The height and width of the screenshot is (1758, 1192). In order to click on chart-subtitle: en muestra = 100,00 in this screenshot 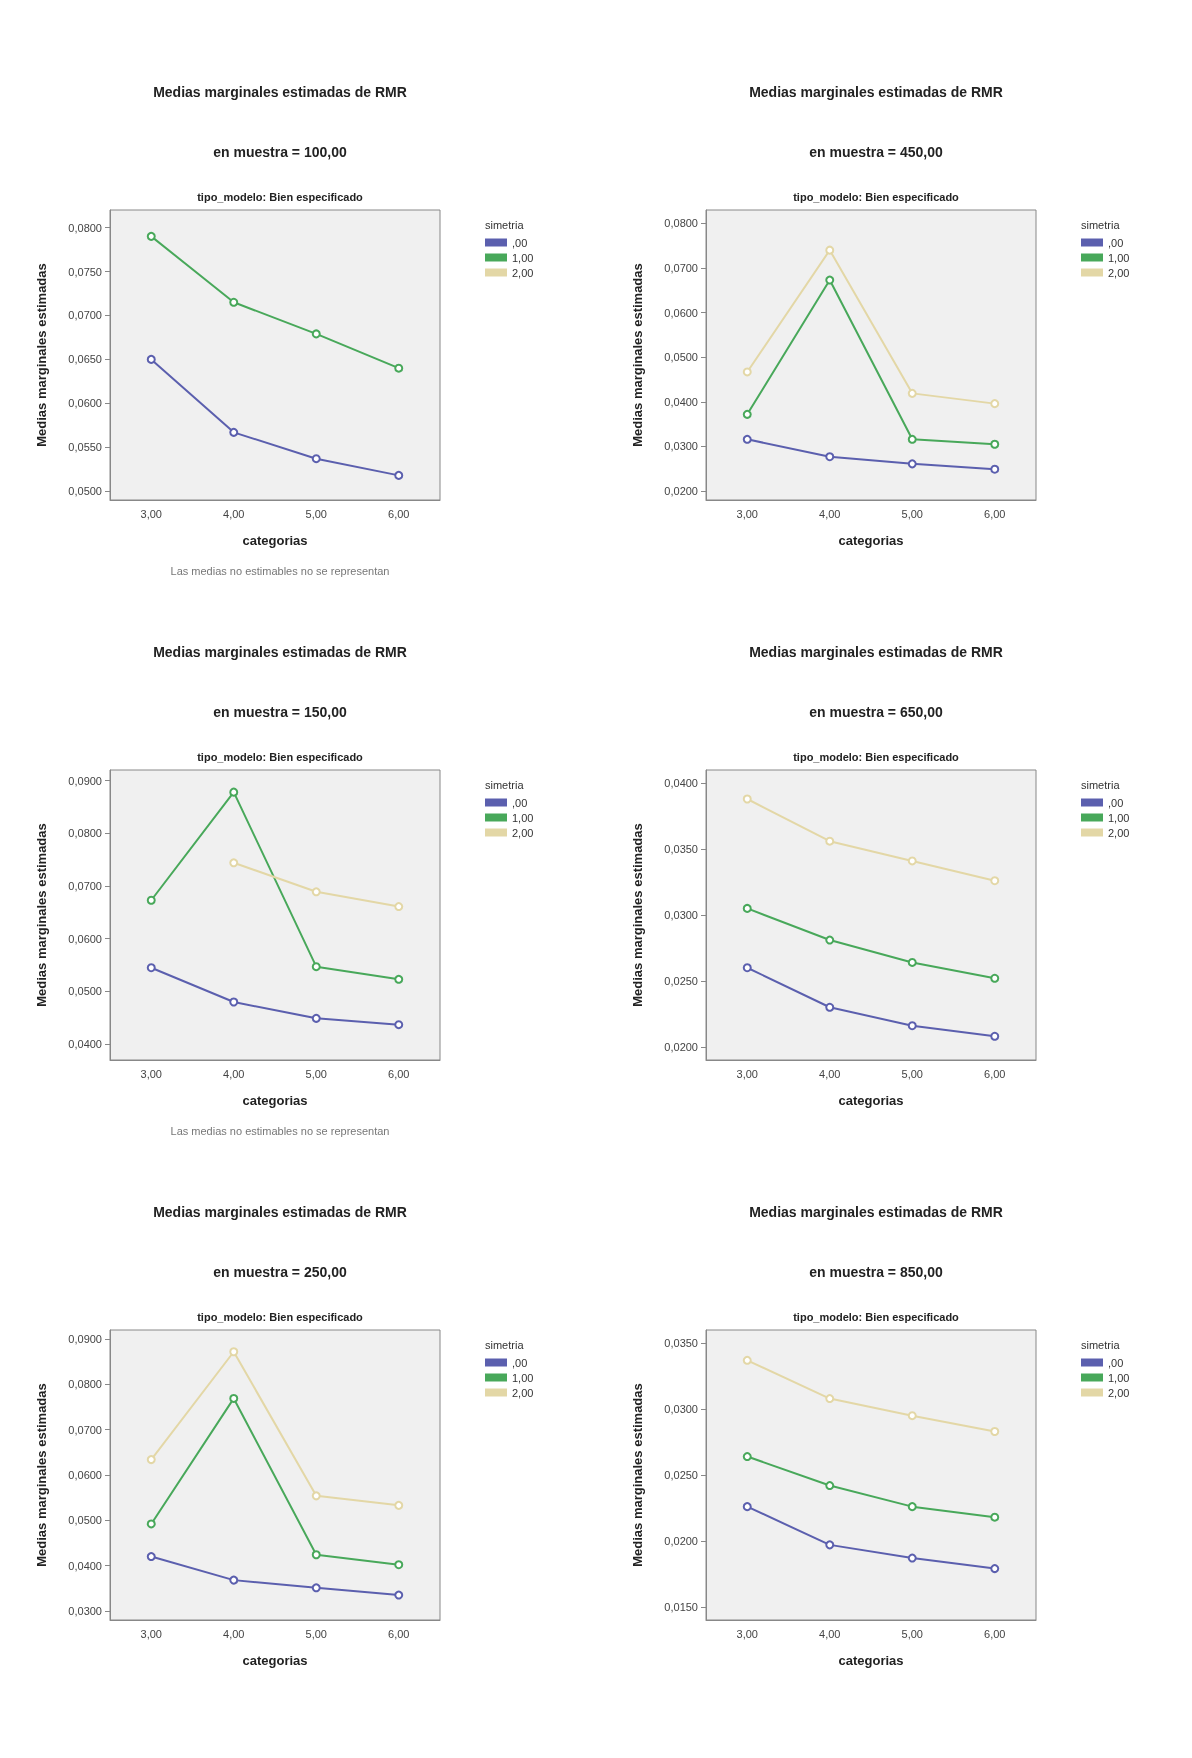, I will do `click(280, 152)`.